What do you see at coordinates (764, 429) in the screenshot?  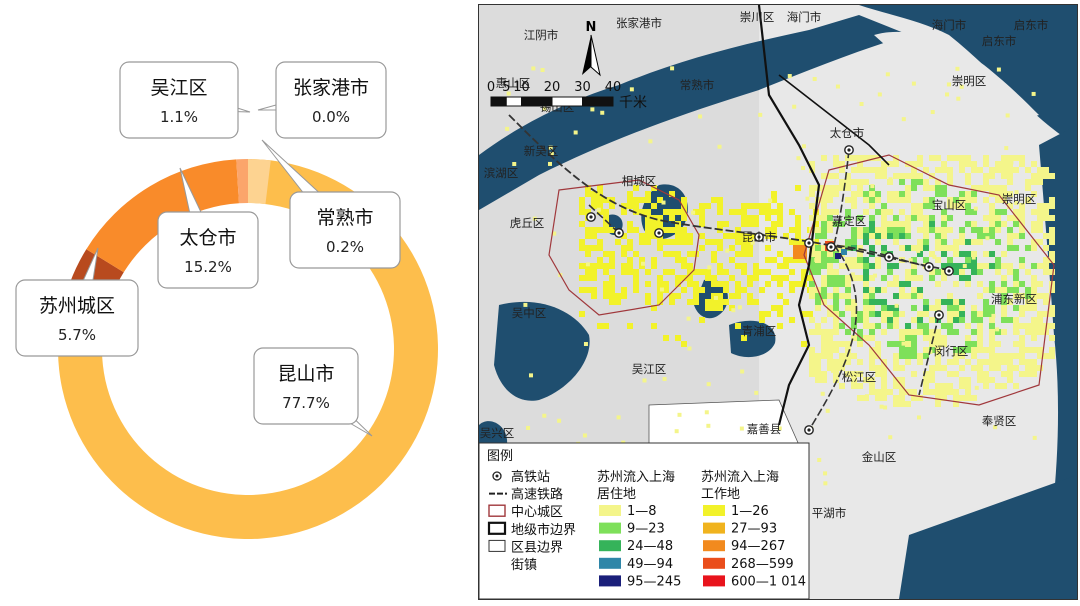 I see `map-place-label: 嘉善县` at bounding box center [764, 429].